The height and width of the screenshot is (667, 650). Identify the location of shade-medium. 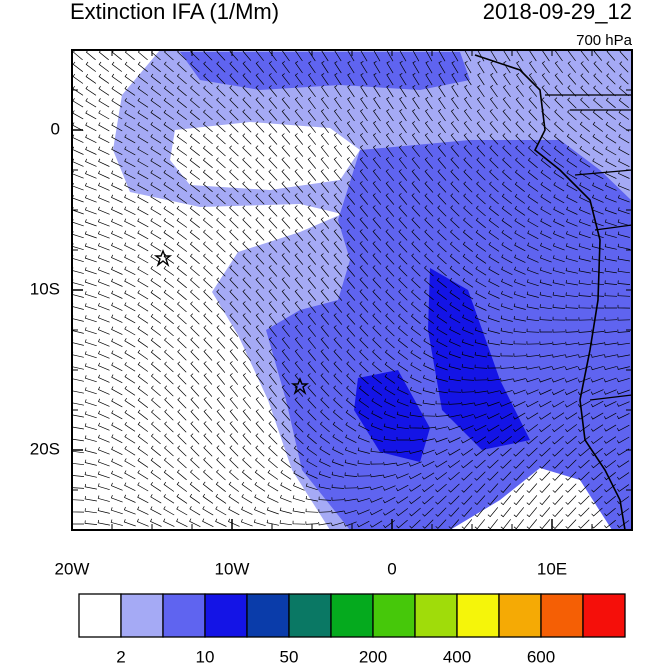
(325, 71).